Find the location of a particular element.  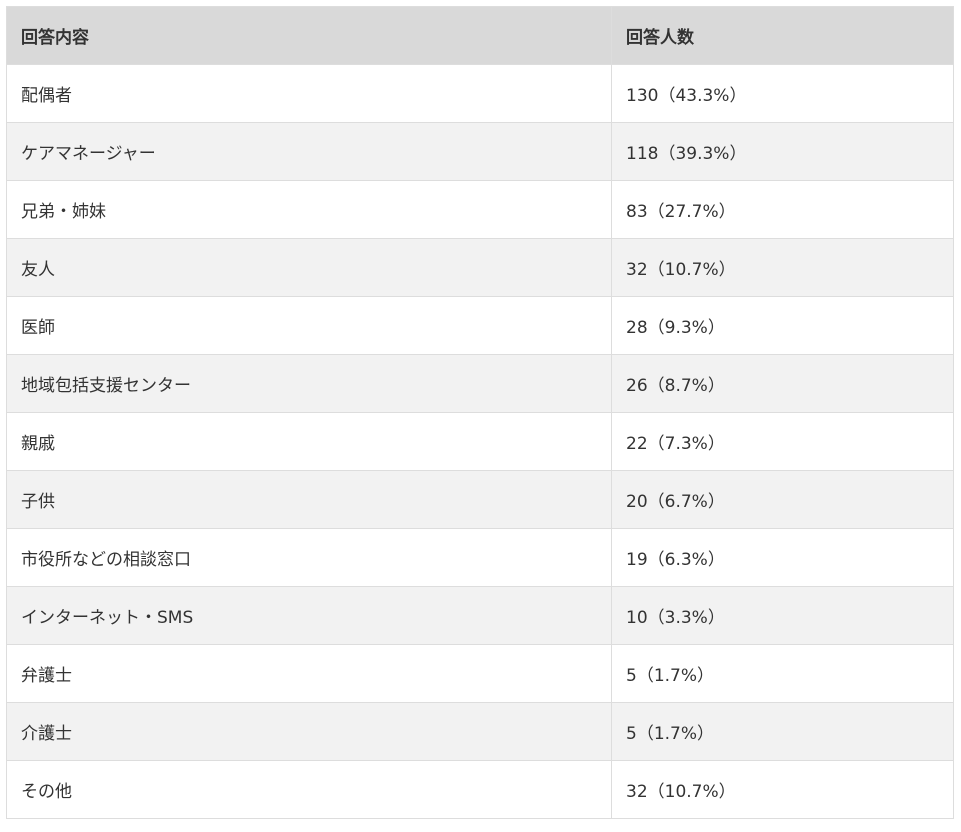

answer-cell: 医師 is located at coordinates (309, 325).